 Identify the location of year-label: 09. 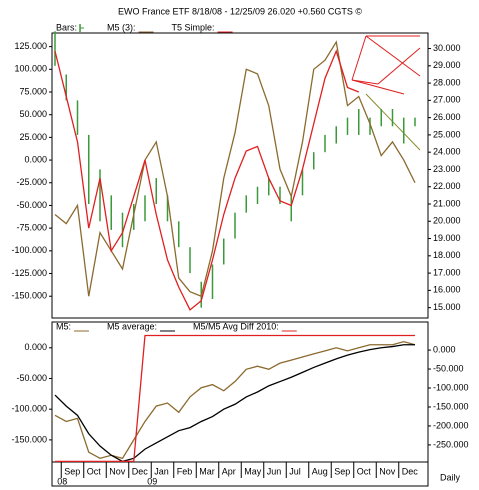
(152, 481).